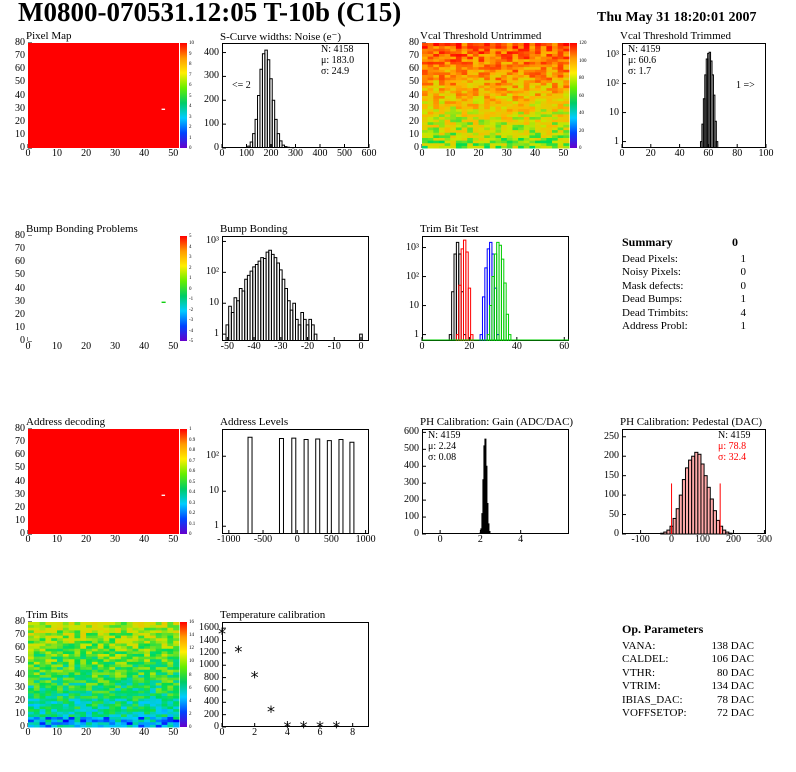  Describe the element at coordinates (222, 633) in the screenshot. I see `scatter-point: *` at that location.